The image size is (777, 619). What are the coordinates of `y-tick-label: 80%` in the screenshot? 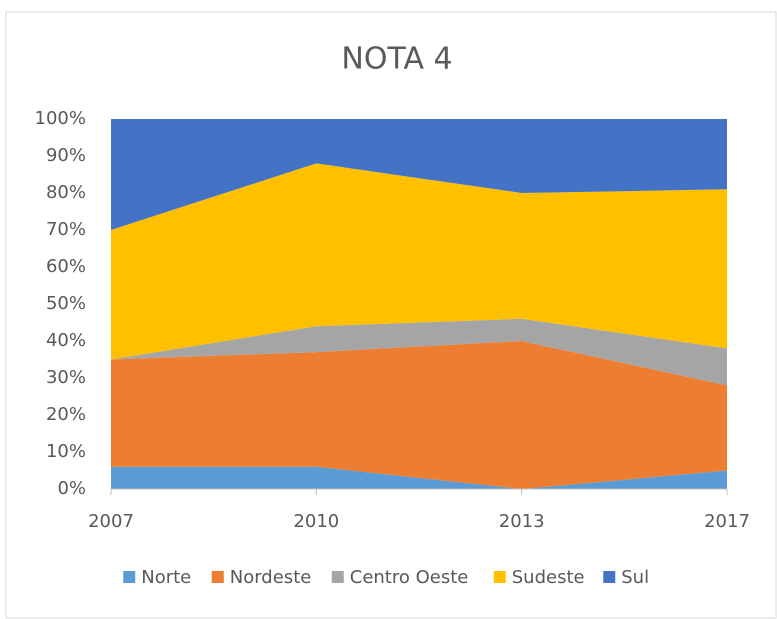 It's located at (66, 192).